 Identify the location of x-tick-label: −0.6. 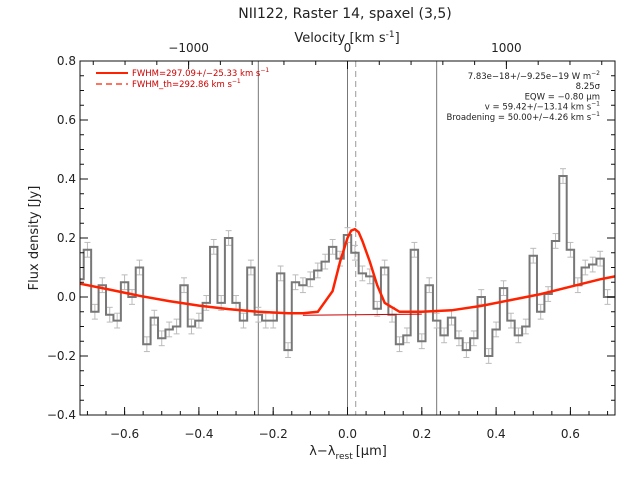
(124, 434).